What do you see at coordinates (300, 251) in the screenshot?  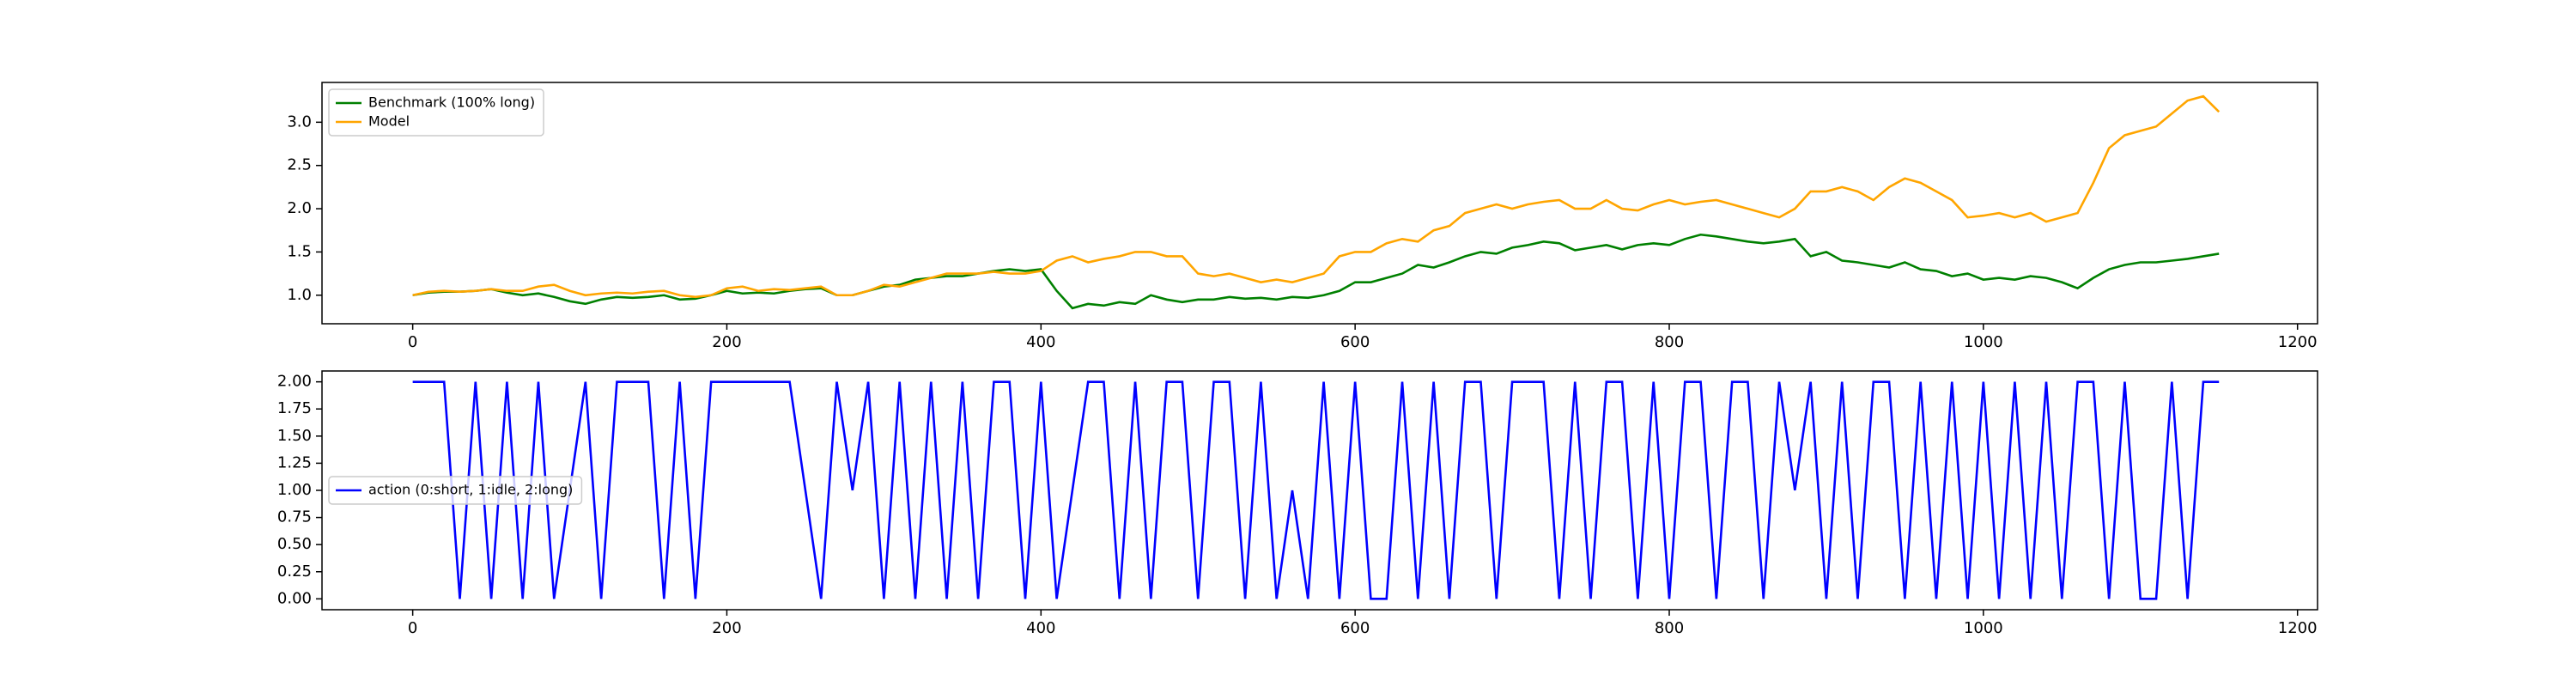 I see `y-tick-label: 1.5` at bounding box center [300, 251].